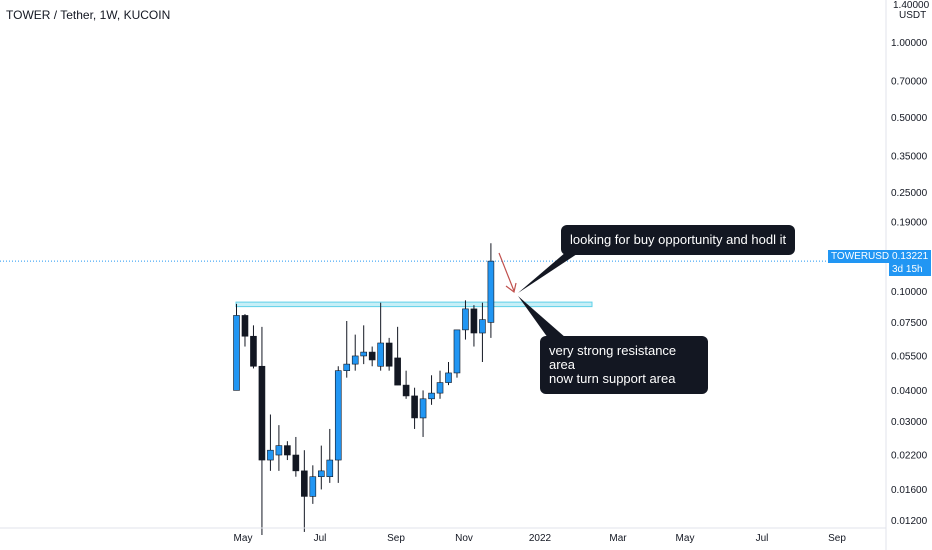 This screenshot has height=550, width=932. What do you see at coordinates (909, 81) in the screenshot?
I see `y-tick-label: 0.70000` at bounding box center [909, 81].